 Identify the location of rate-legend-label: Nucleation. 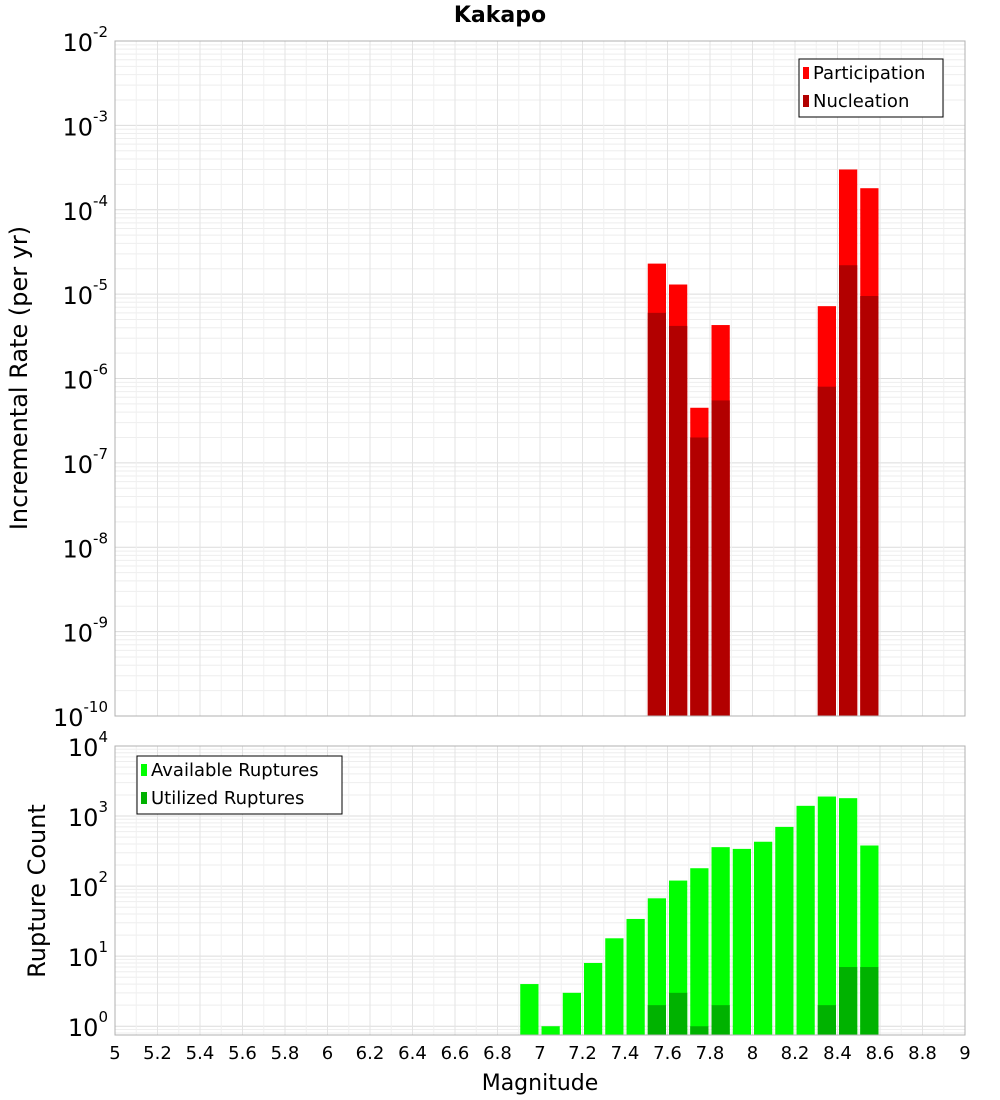
(861, 101).